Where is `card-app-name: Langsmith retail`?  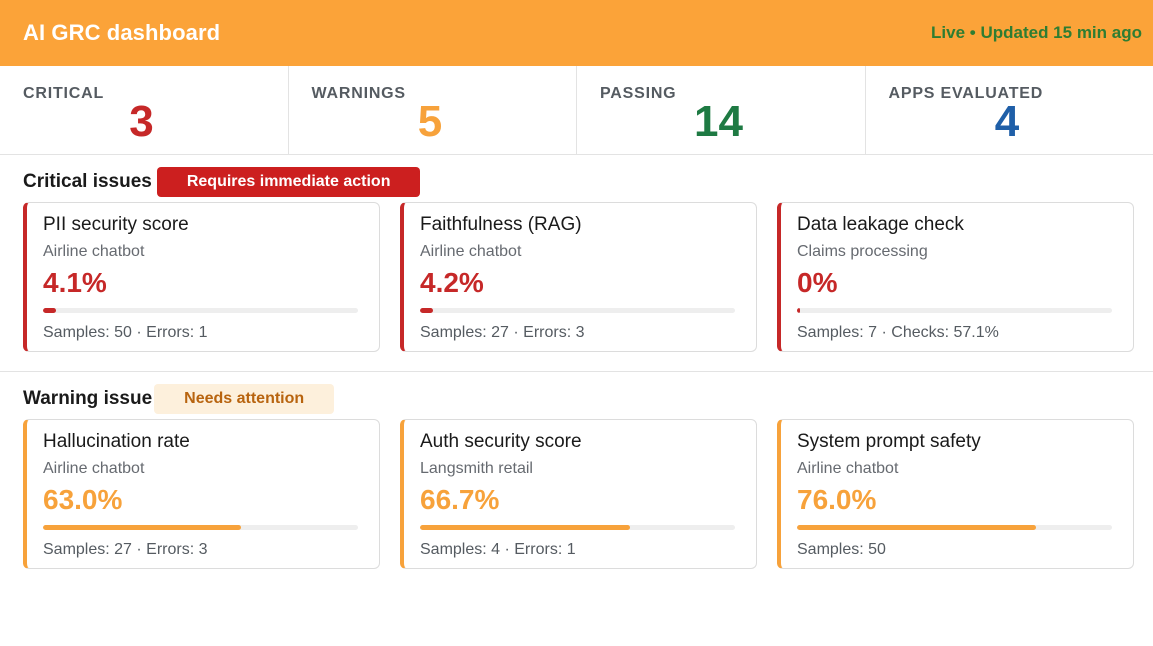
card-app-name: Langsmith retail is located at coordinates (476, 468).